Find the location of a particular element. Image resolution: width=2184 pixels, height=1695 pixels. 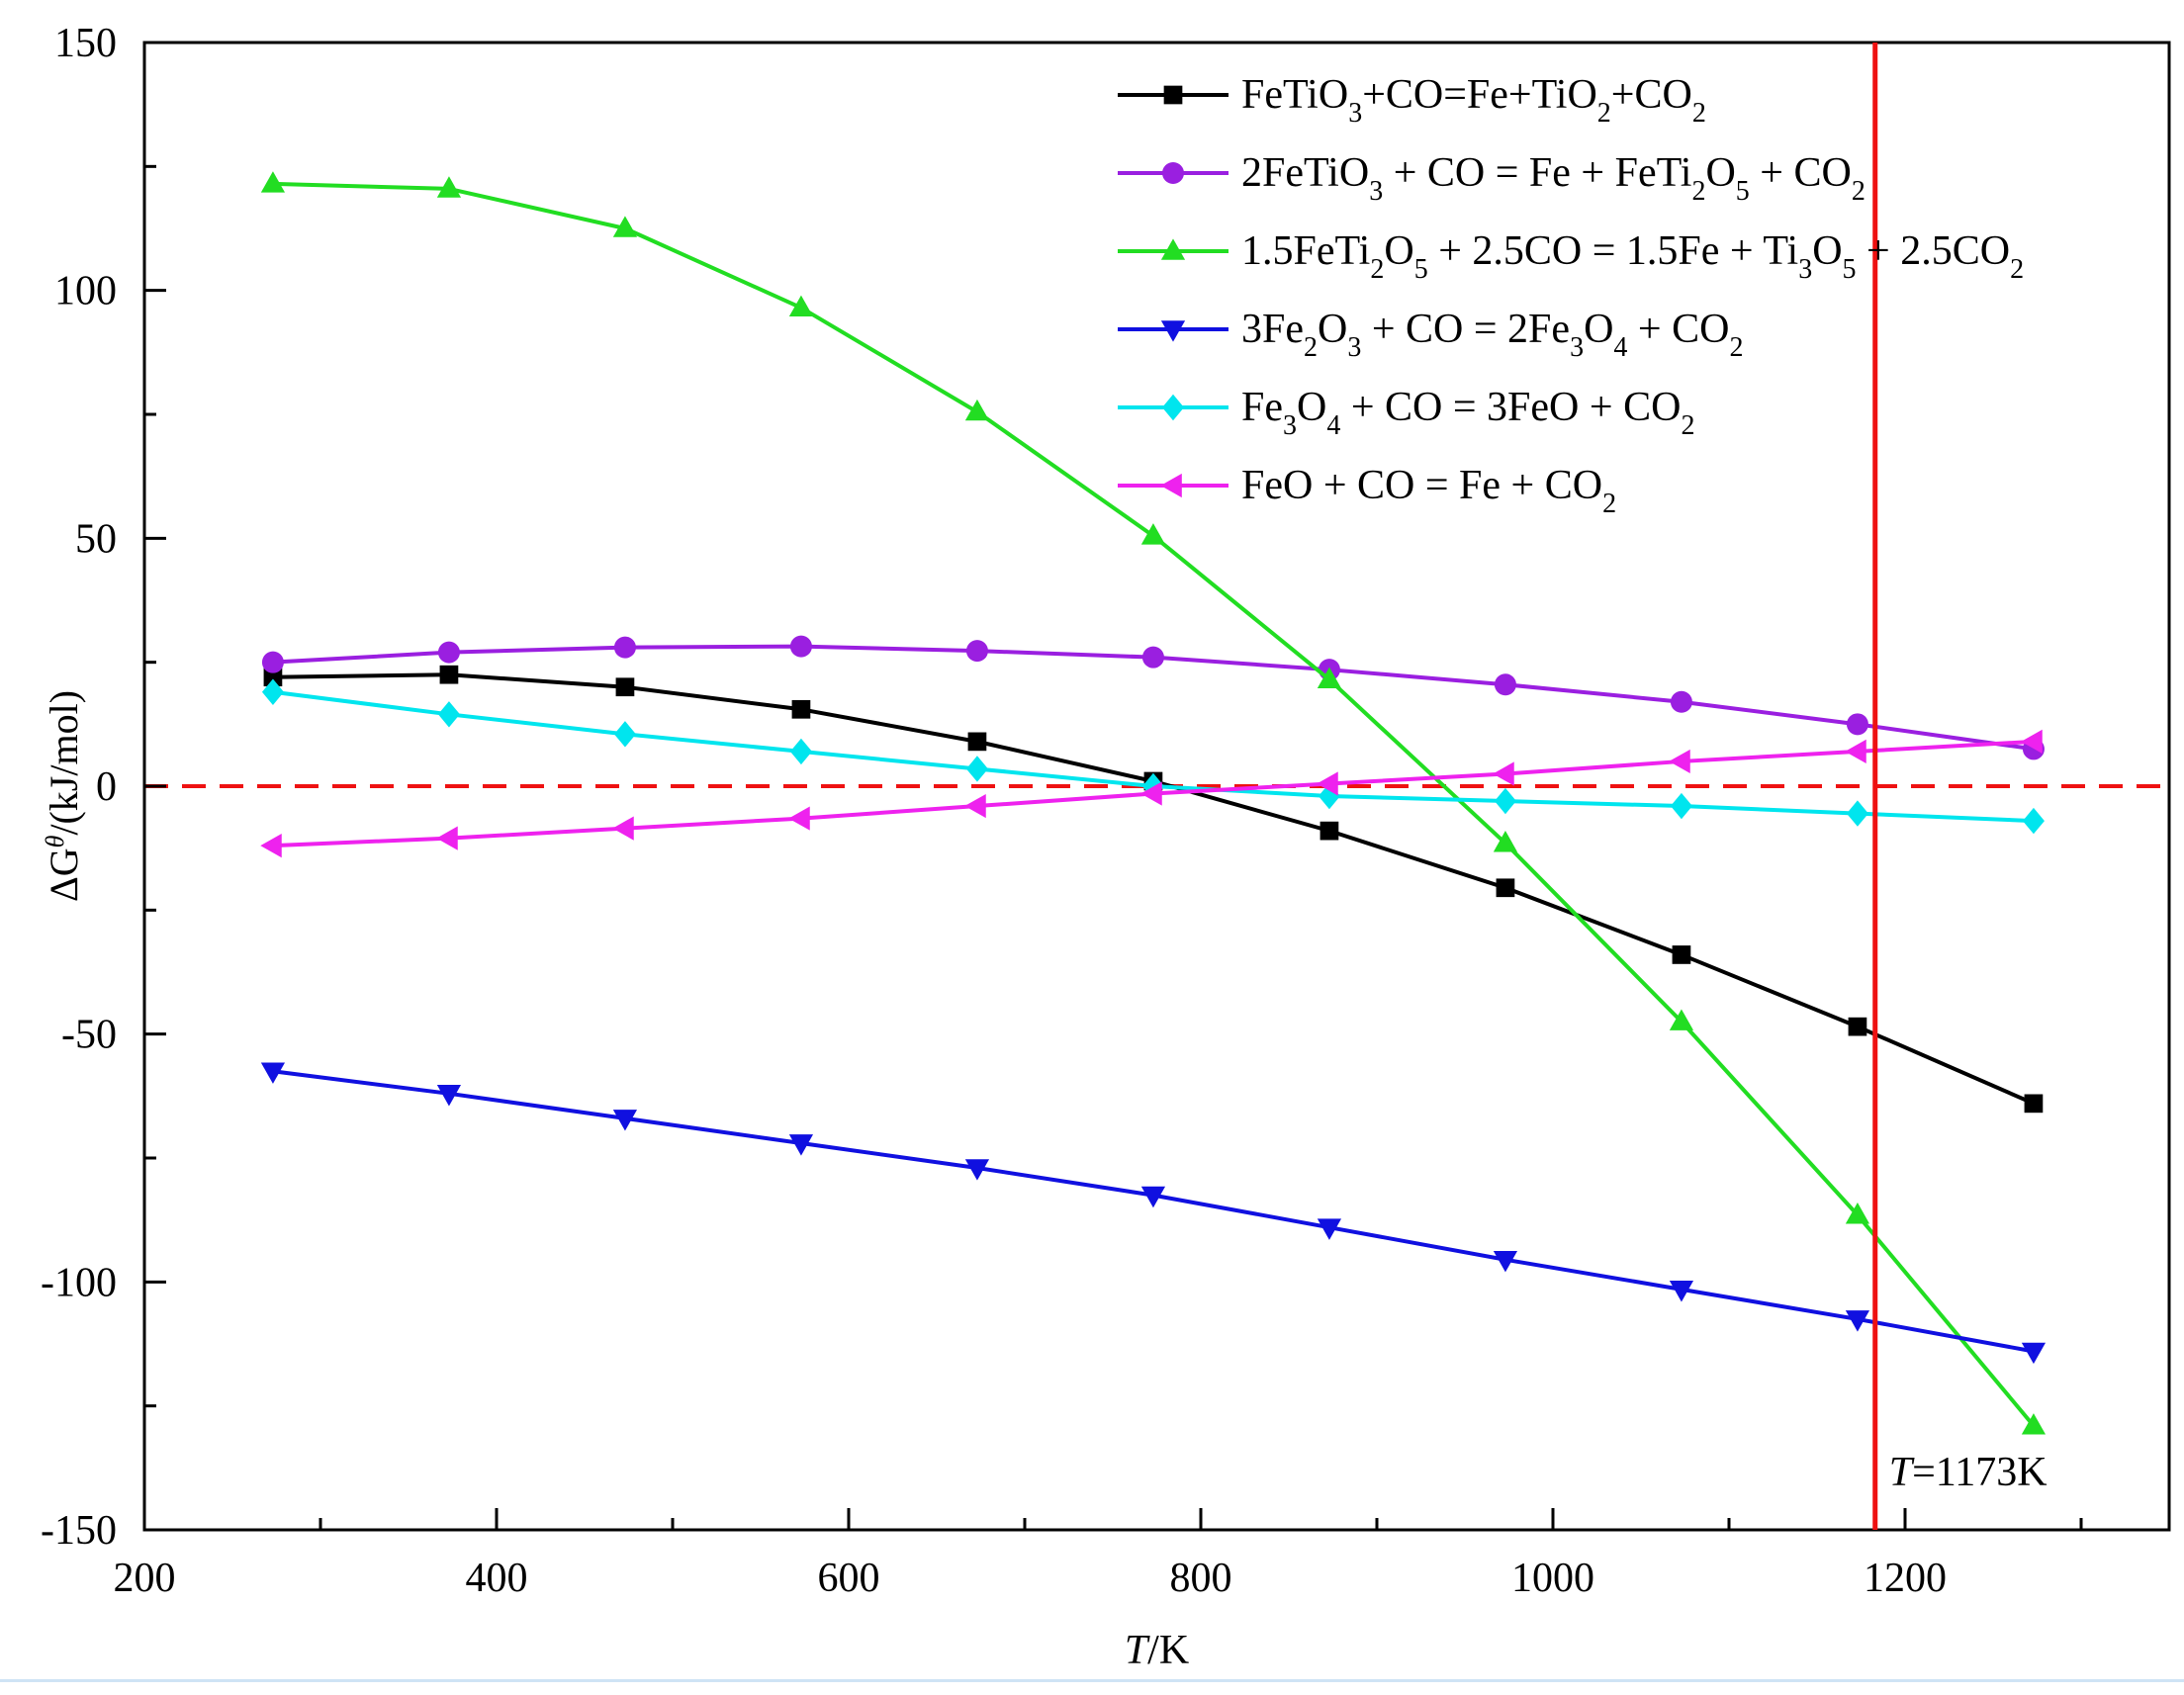

x-tick-label: 1000 is located at coordinates (1552, 1578).